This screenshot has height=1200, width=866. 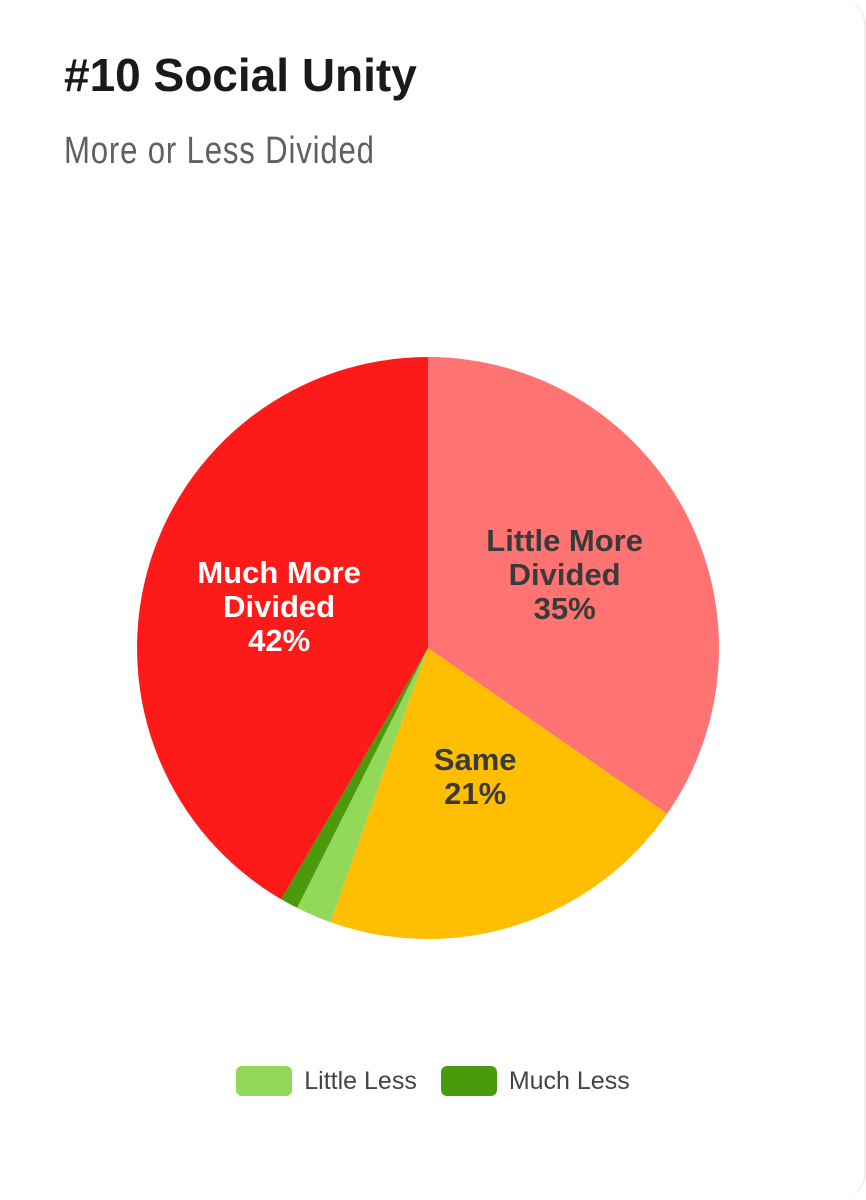 I want to click on legend-item: Much Less, so click(x=535, y=1081).